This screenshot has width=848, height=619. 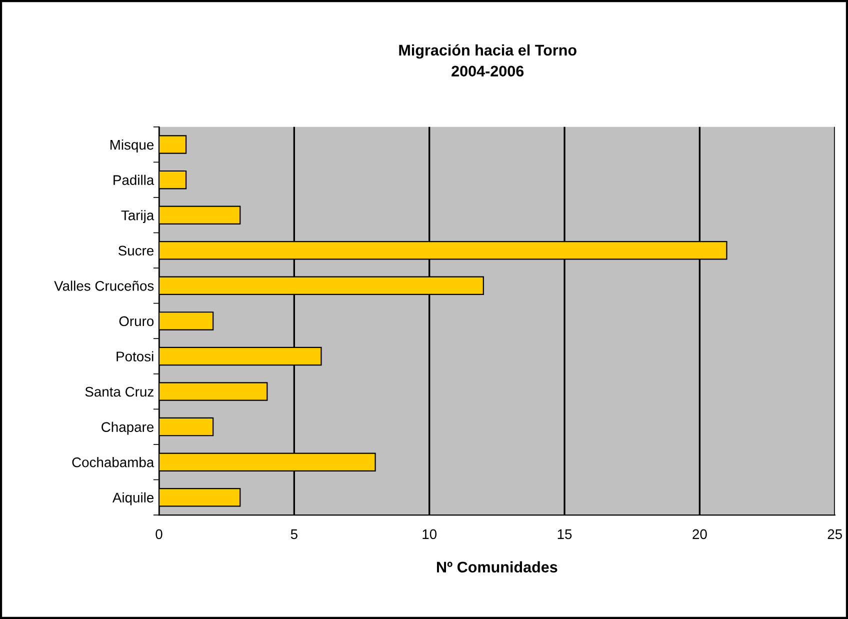 I want to click on y-tick-label: Misque, so click(x=132, y=146).